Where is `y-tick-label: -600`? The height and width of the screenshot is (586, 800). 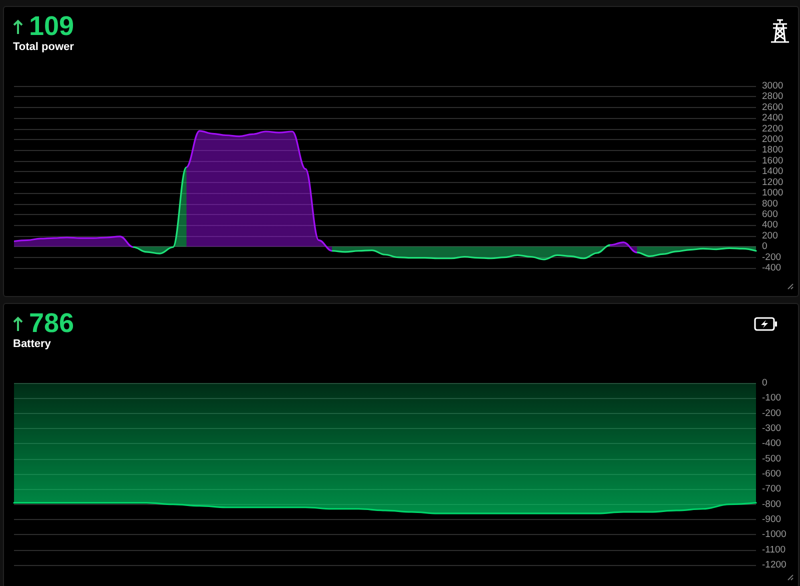
y-tick-label: -600 is located at coordinates (772, 474).